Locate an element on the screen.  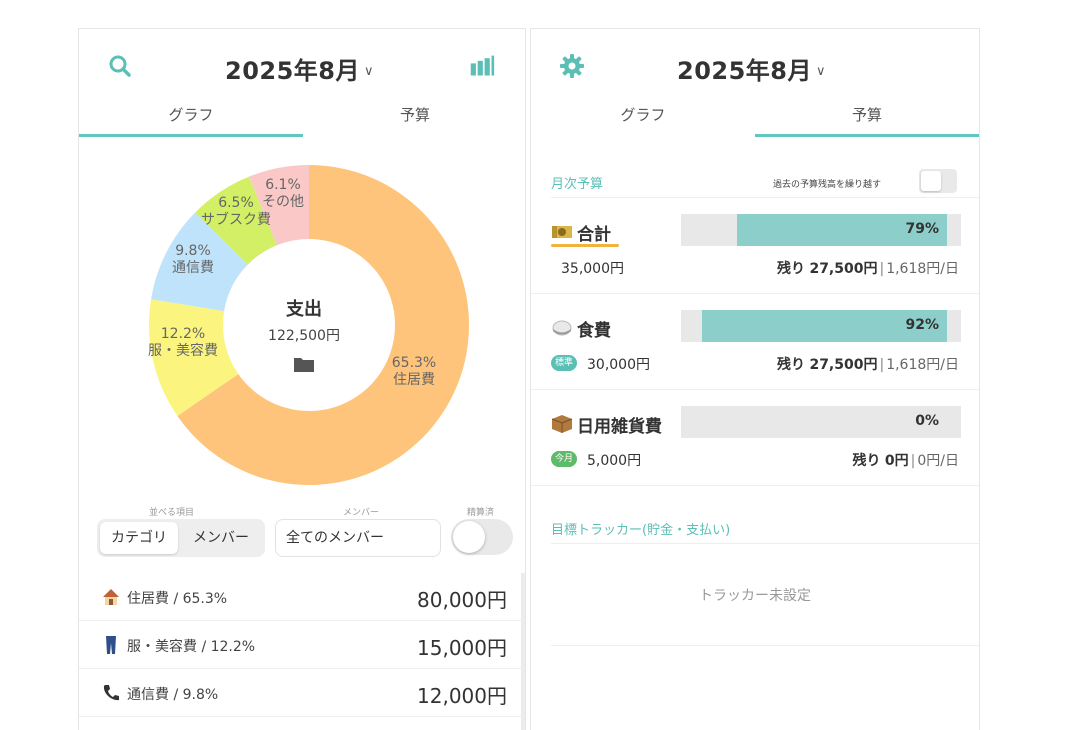
list-item: 住居費 / 65.3% 80,000円 is located at coordinates (300, 597).